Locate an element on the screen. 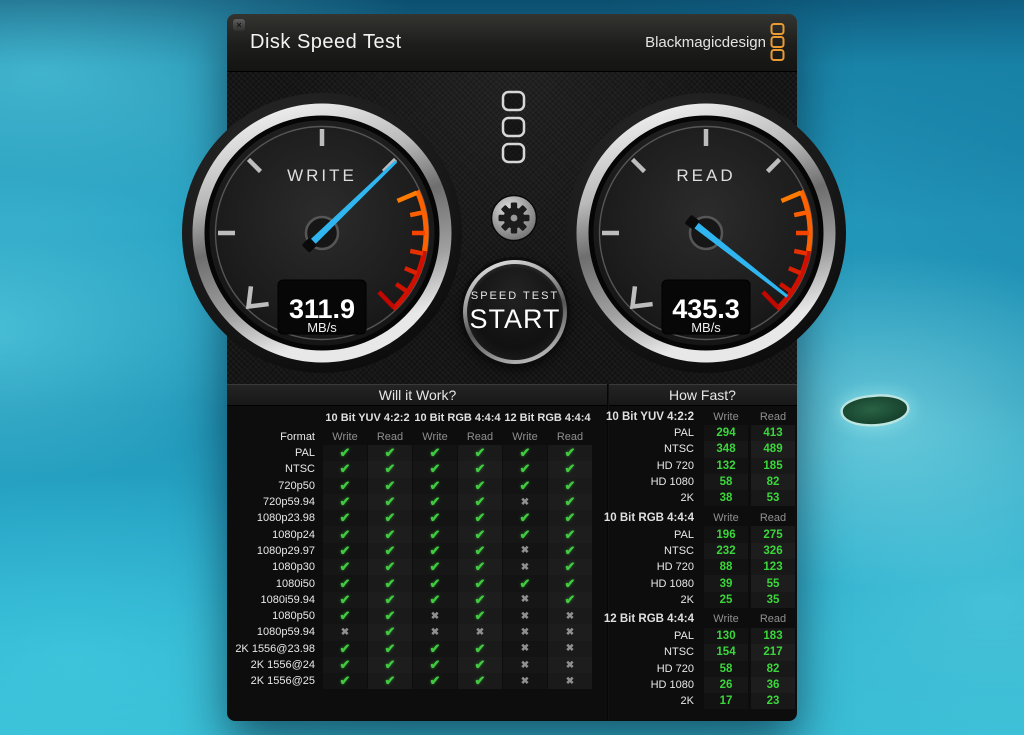 The image size is (1024, 735). window-title: Disk Speed Test is located at coordinates (326, 42).